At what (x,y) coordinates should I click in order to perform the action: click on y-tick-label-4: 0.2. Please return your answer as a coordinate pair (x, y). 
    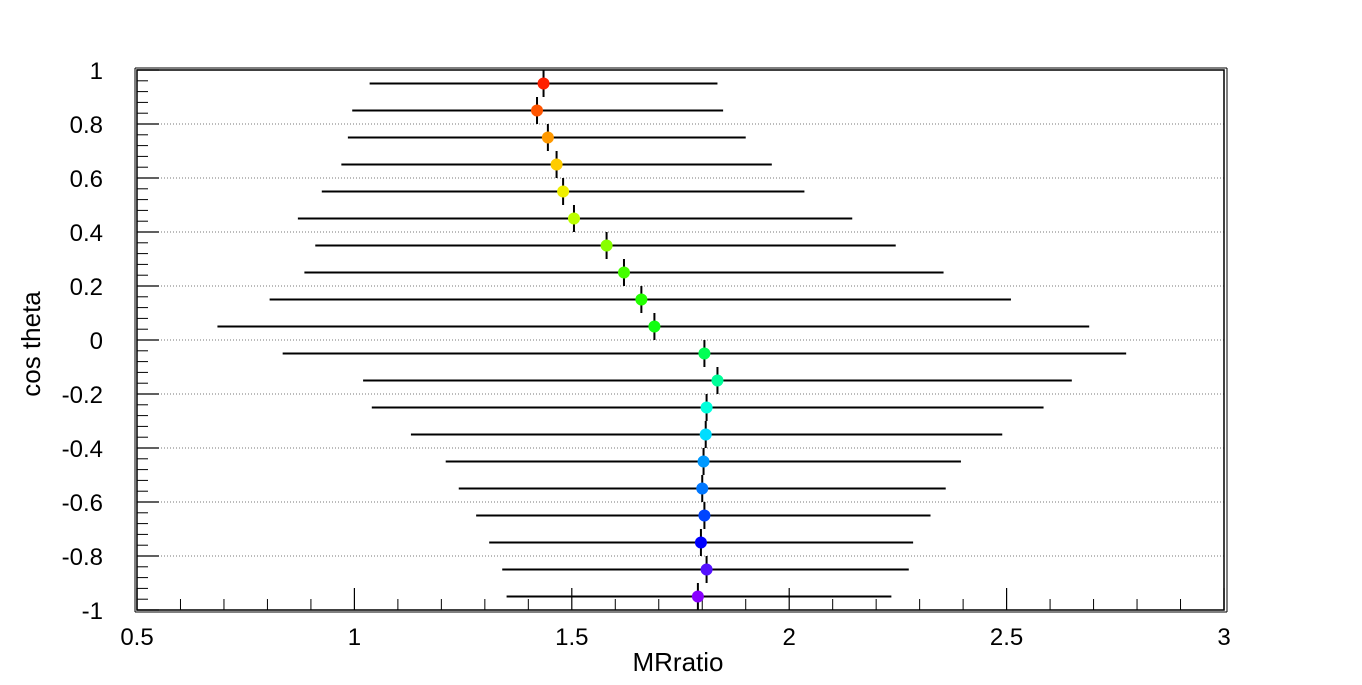
    Looking at the image, I should click on (86, 287).